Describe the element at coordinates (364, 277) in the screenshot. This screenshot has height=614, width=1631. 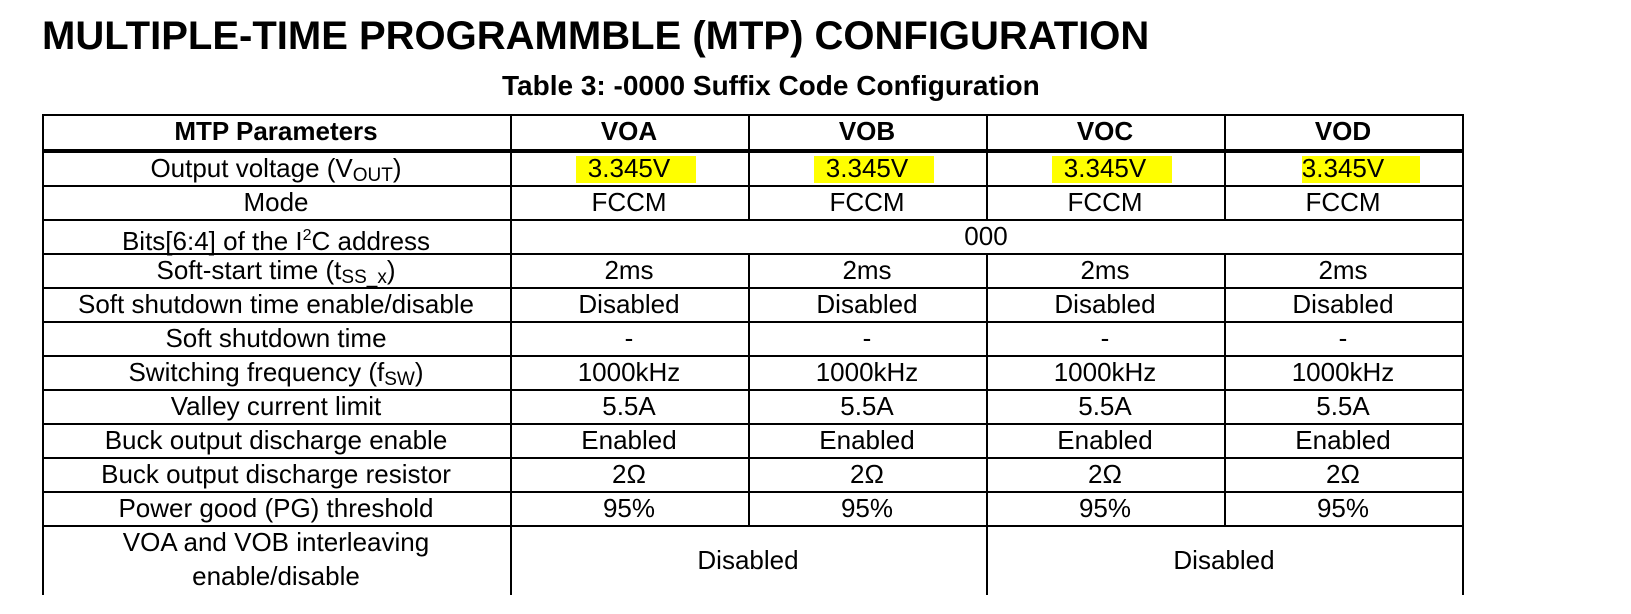
I see `param-subscript: SS_x` at that location.